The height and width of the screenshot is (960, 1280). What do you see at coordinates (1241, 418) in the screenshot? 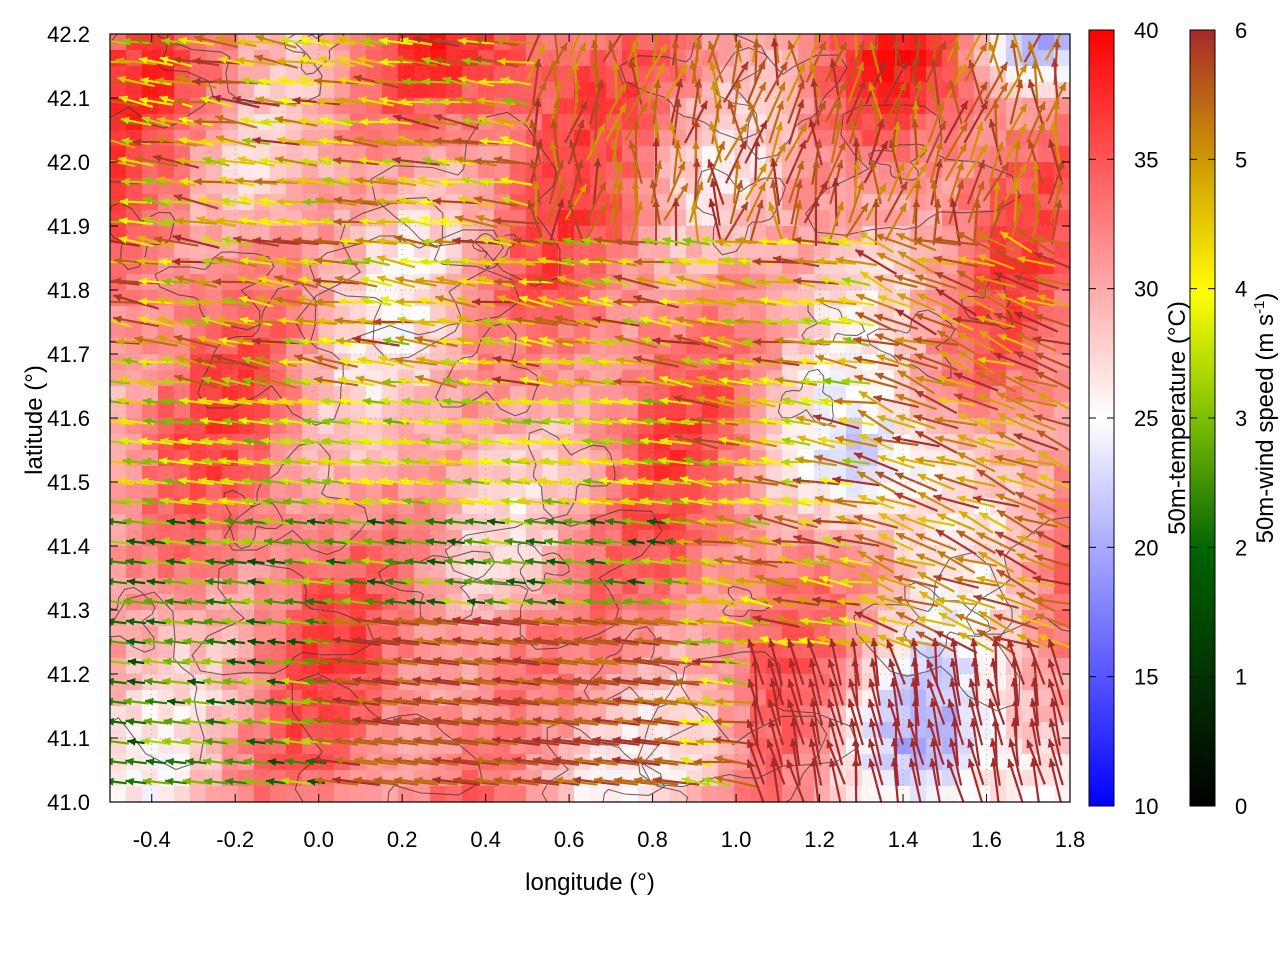
I see `colorbar-tick-label: 3` at bounding box center [1241, 418].